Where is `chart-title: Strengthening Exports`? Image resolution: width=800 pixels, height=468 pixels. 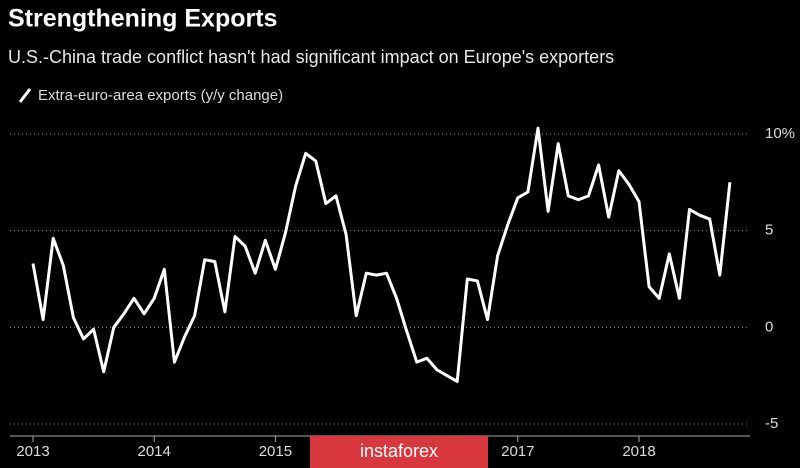 chart-title: Strengthening Exports is located at coordinates (142, 19).